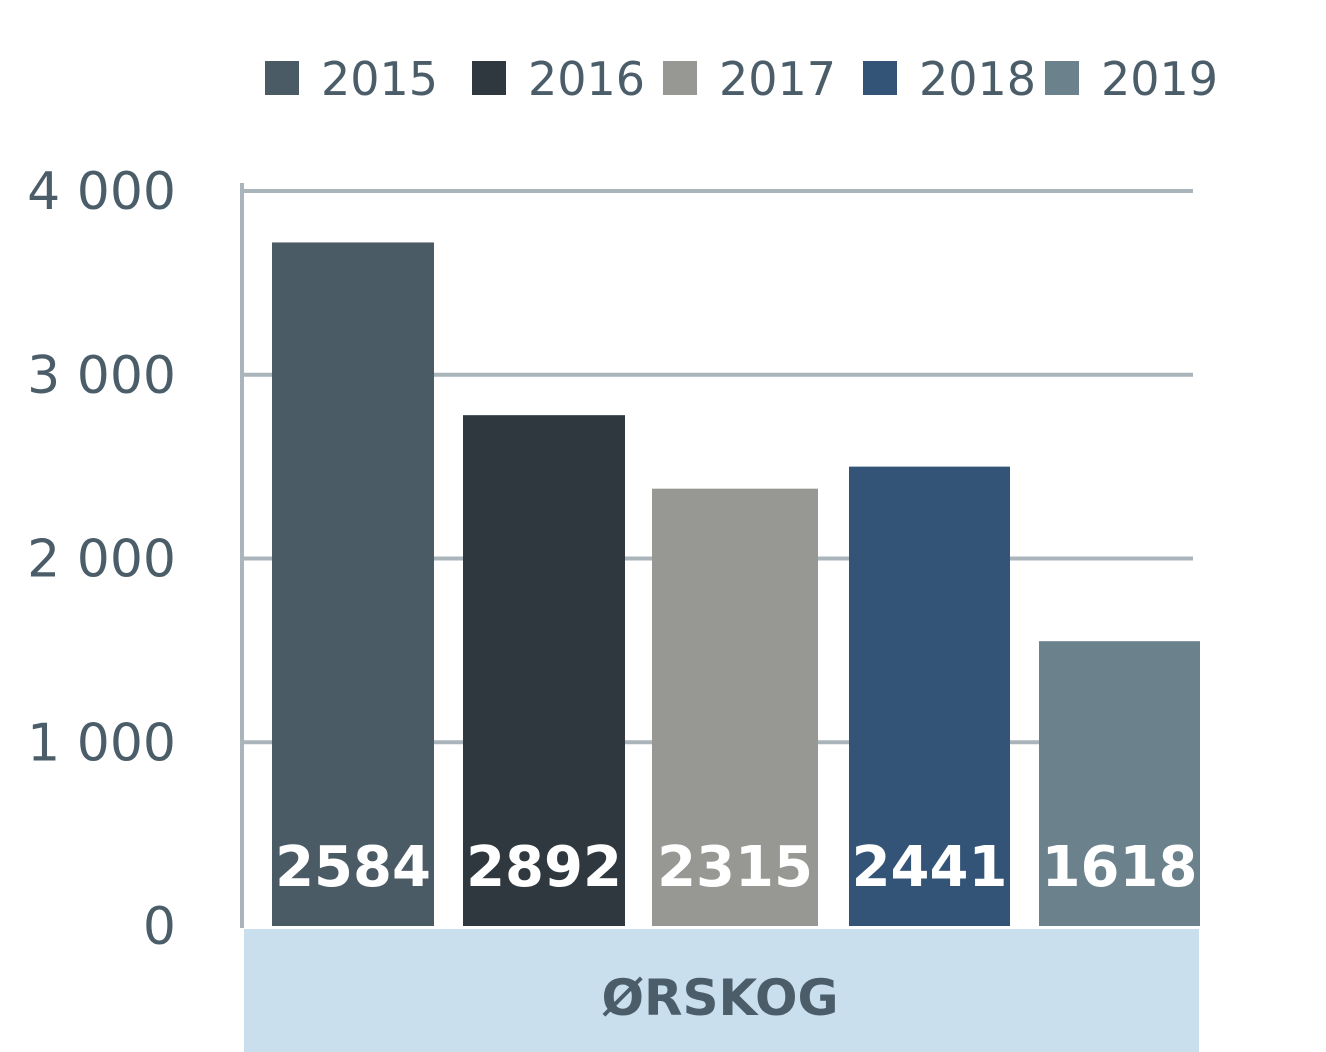 The height and width of the screenshot is (1052, 1326). Describe the element at coordinates (544, 867) in the screenshot. I see `bar-label-2016: 2892` at that location.